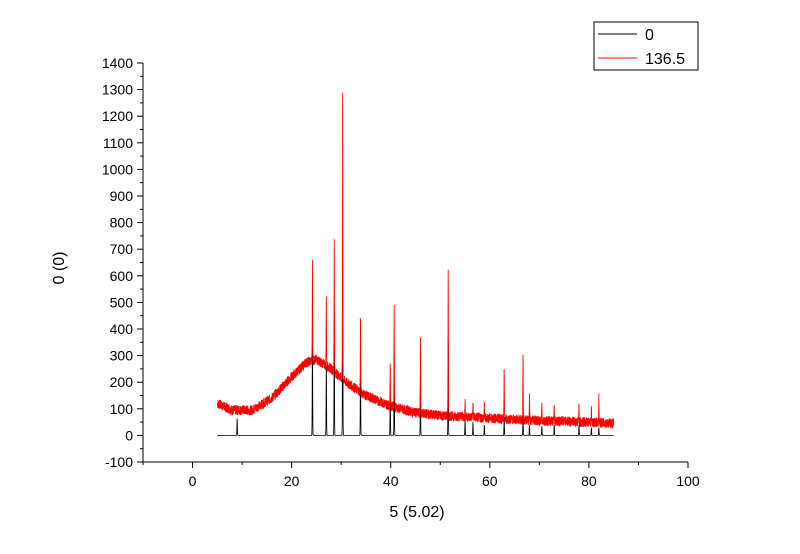 The image size is (800, 554). What do you see at coordinates (391, 481) in the screenshot?
I see `x-tick-label: 40` at bounding box center [391, 481].